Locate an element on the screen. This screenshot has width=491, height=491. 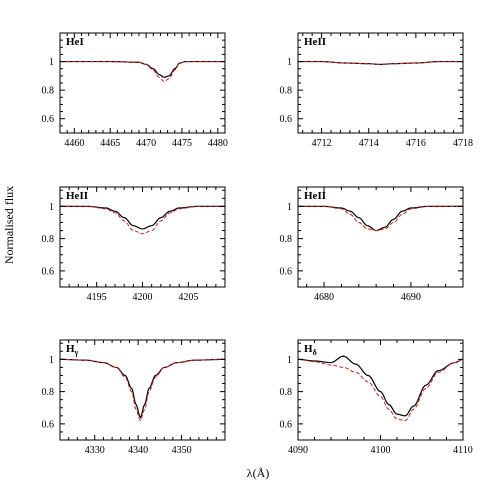
x-tick-label: 4690 is located at coordinates (411, 297).